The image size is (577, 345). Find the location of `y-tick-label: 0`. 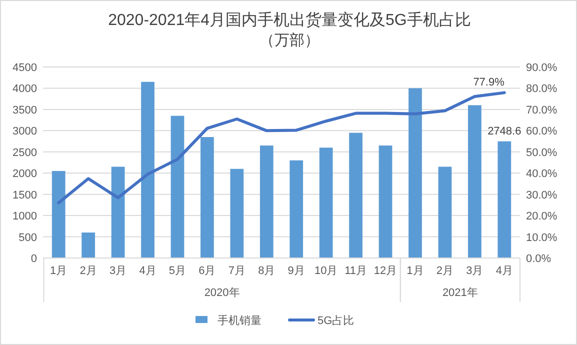

y-tick-label: 0 is located at coordinates (33, 259).